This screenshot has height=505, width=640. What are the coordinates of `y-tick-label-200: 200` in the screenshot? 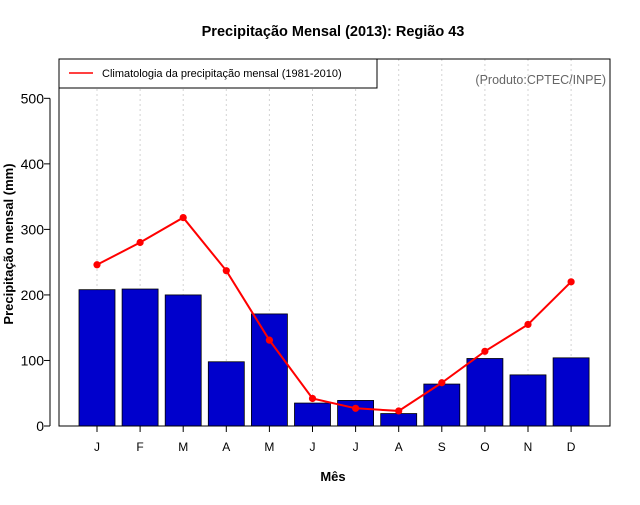 It's located at (33, 295).